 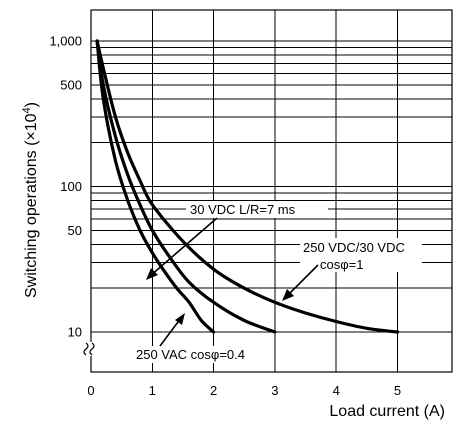 What do you see at coordinates (65, 41) in the screenshot?
I see `y-tick-label: 1,000` at bounding box center [65, 41].